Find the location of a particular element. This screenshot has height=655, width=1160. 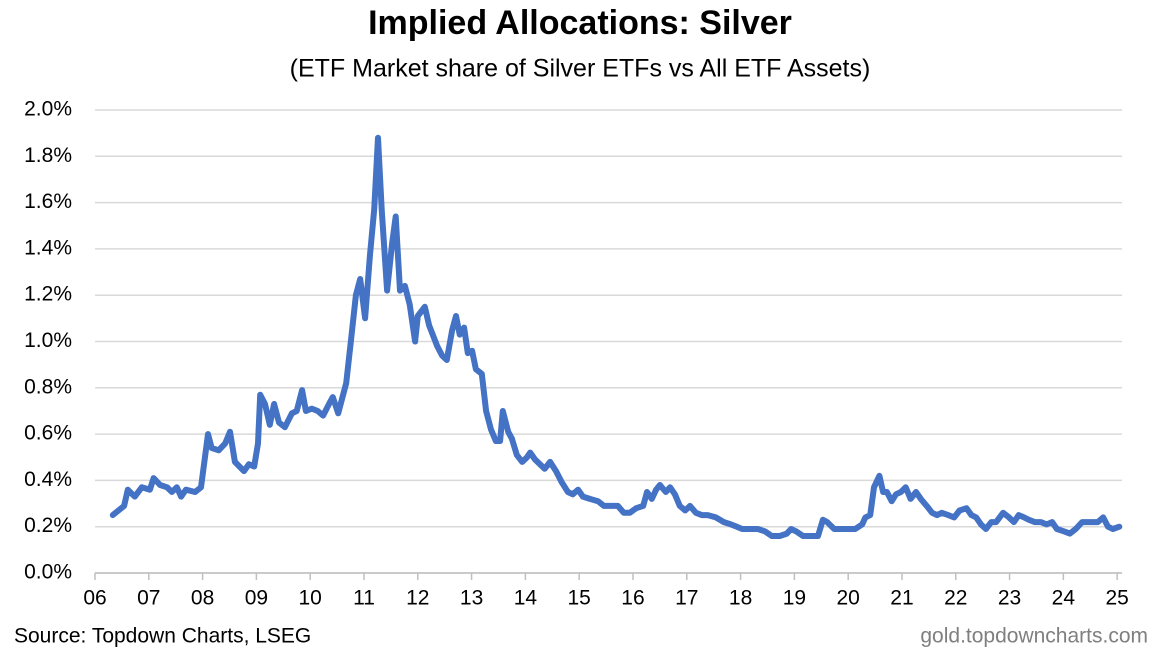

x-tick-label: 11 is located at coordinates (364, 598).